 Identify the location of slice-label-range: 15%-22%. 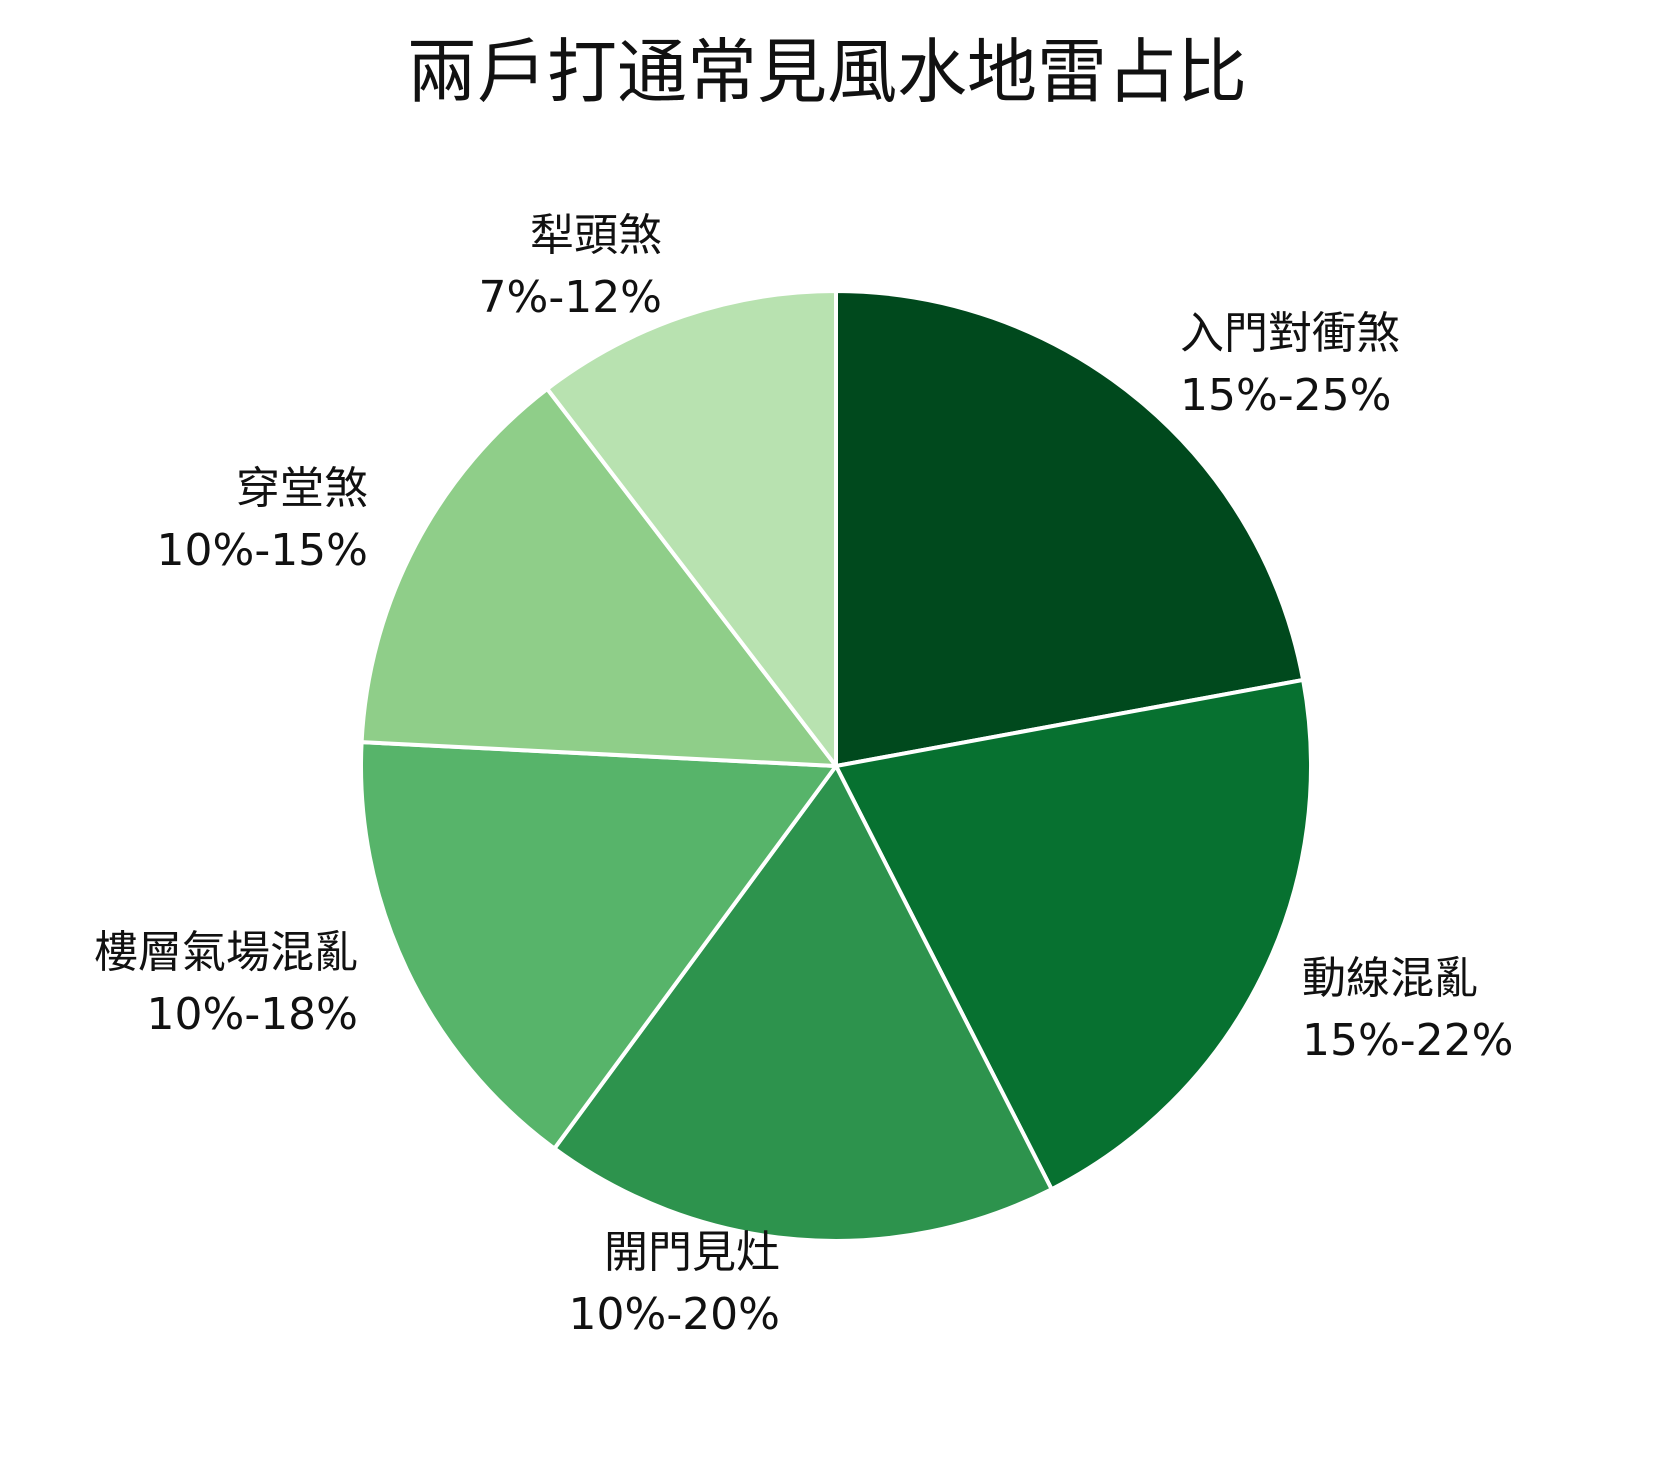
(1407, 1040).